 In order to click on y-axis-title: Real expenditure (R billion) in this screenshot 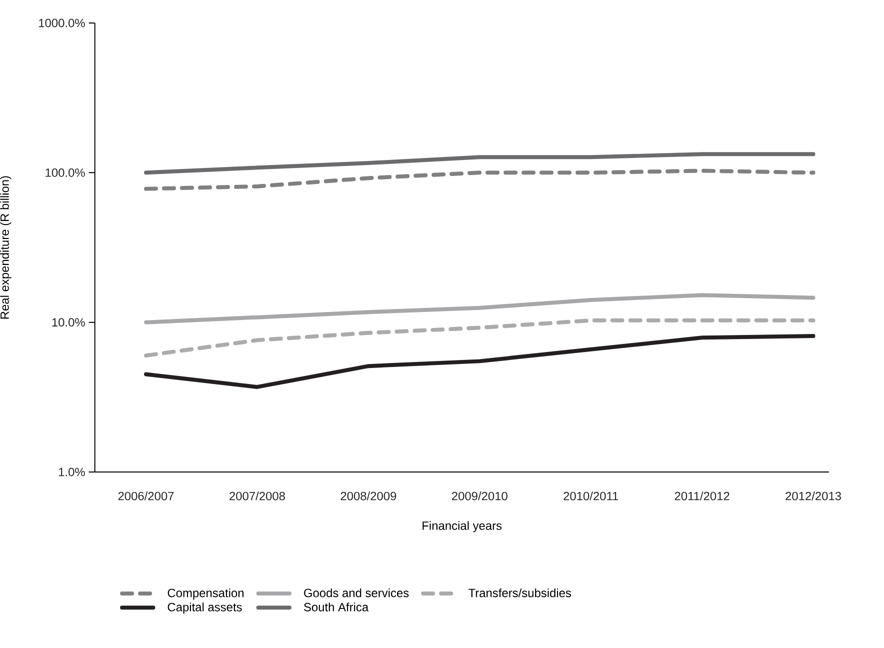, I will do `click(6, 247)`.